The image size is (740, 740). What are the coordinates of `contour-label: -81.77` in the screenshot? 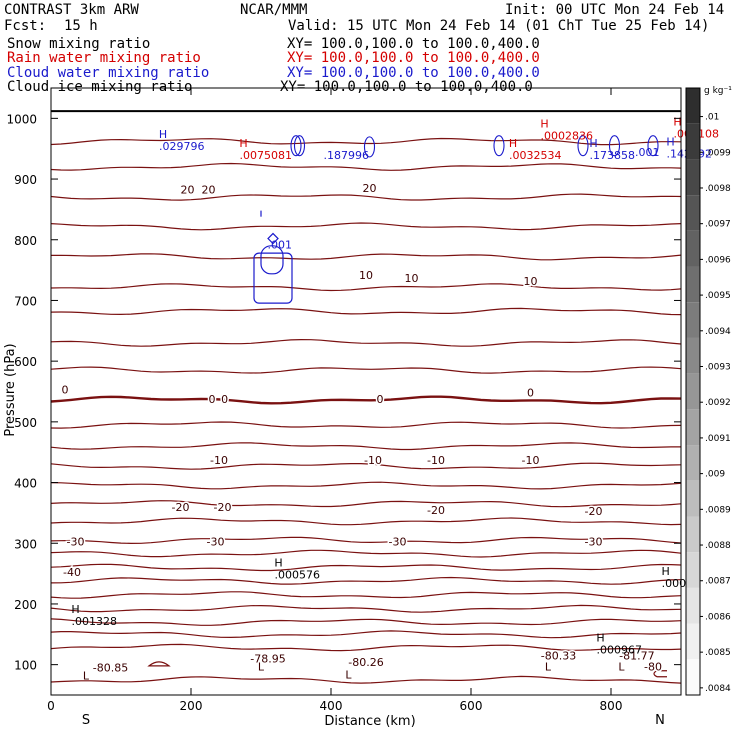 It's located at (636, 656).